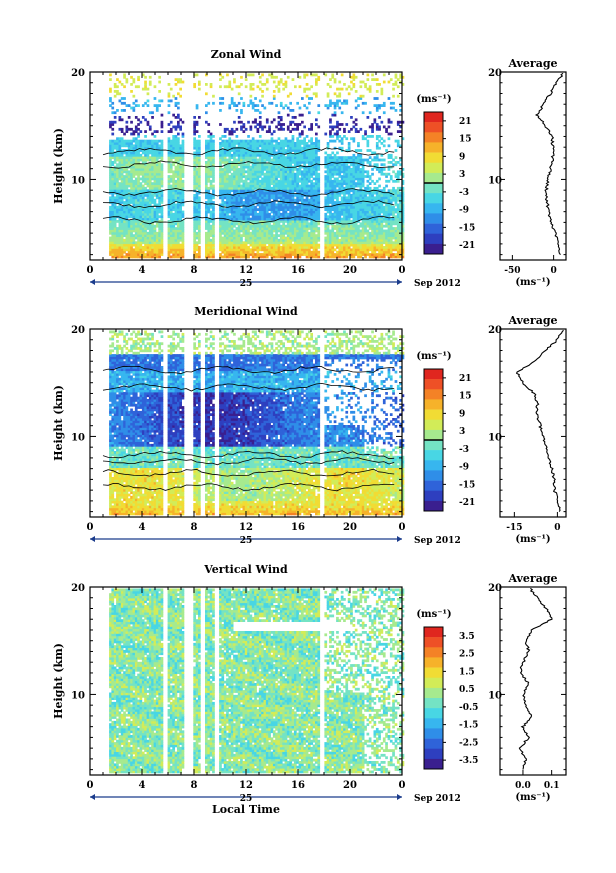 This screenshot has width=616, height=873. What do you see at coordinates (467, 690) in the screenshot?
I see `colorbar-tick-label: 0.5` at bounding box center [467, 690].